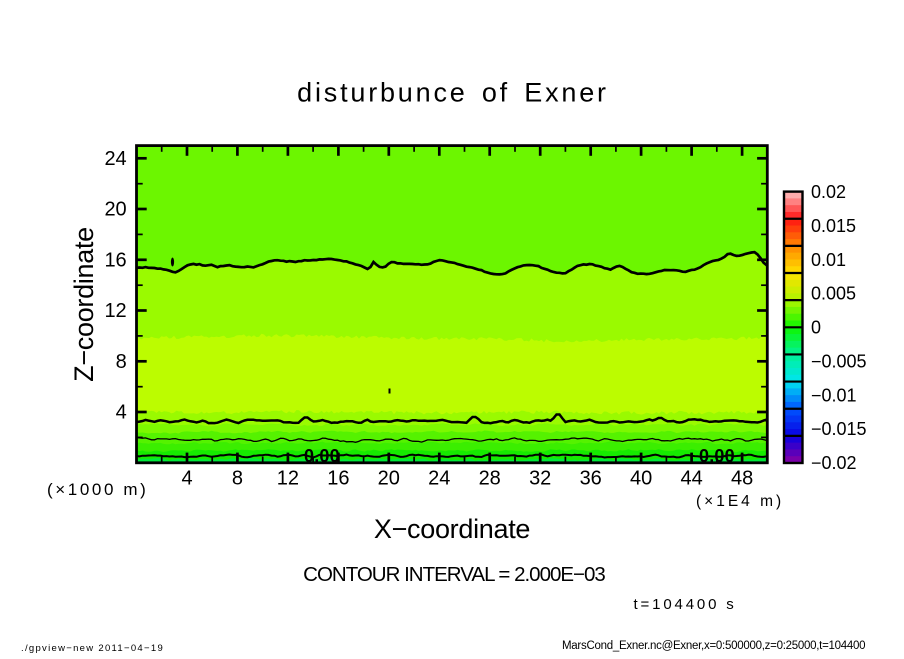 The image size is (904, 659). I want to click on svg-text: 32, so click(540, 479).